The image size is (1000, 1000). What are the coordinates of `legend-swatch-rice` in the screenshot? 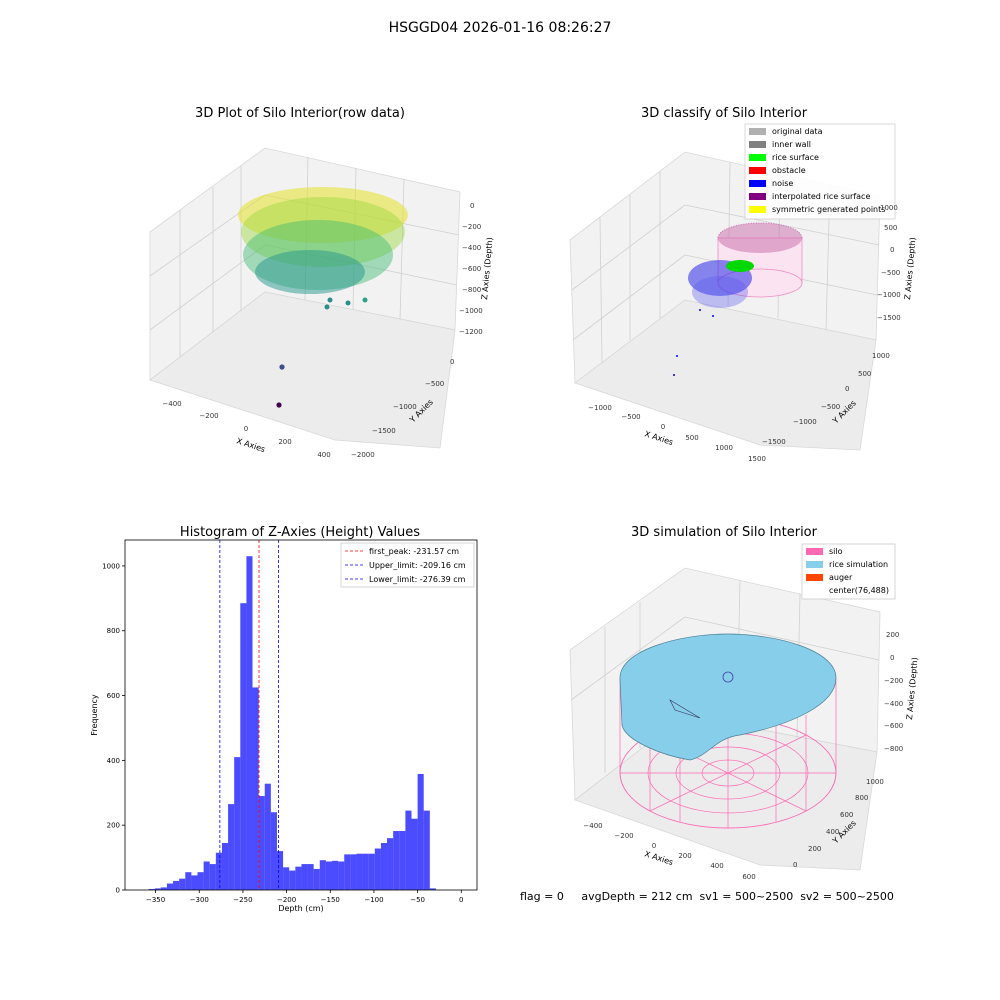 It's located at (814, 564).